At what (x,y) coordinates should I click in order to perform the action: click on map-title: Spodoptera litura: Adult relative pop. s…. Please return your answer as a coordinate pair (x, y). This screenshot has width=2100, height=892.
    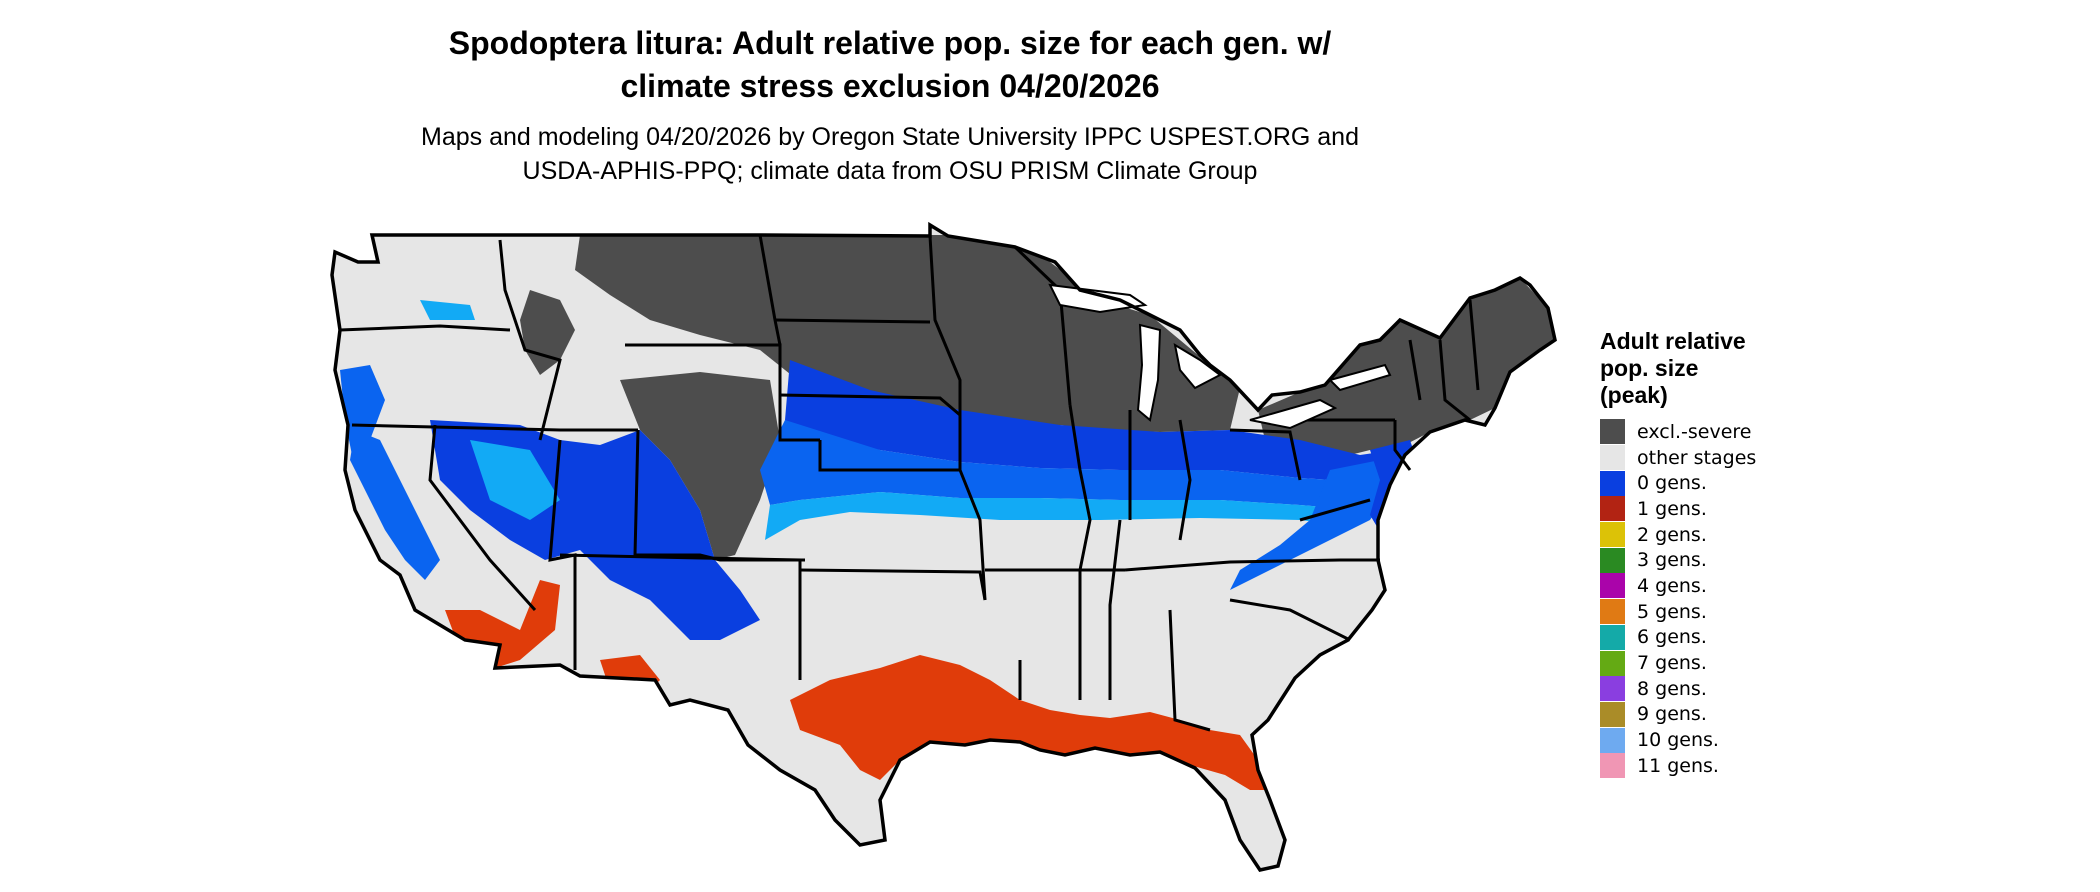
    Looking at the image, I should click on (890, 64).